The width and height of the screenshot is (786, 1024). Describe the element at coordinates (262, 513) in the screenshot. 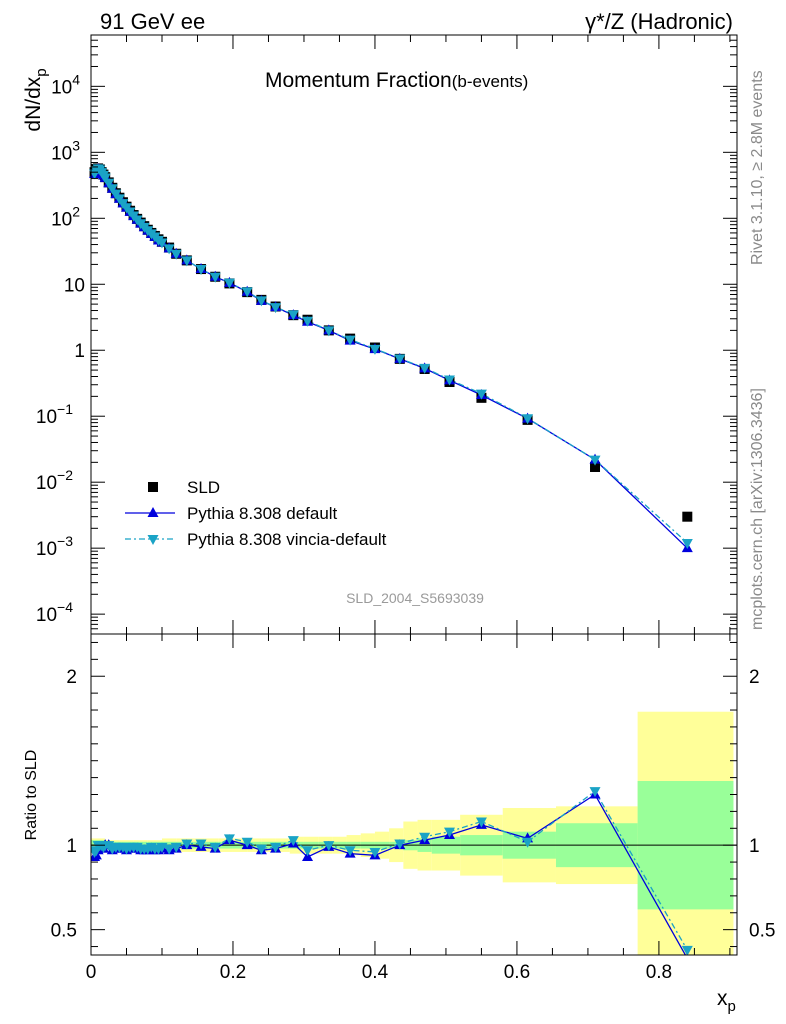

I see `legend-label: Pythia 8.308 default` at that location.